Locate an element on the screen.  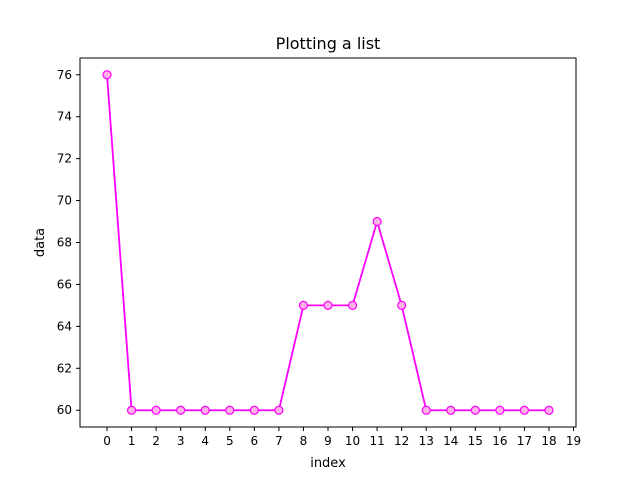
x-tick-label: 7 is located at coordinates (279, 441).